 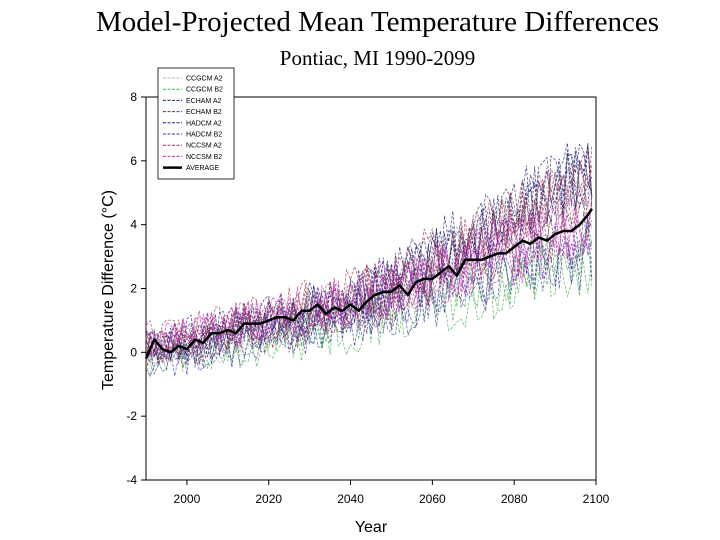 I want to click on y-tick-label: 0, so click(x=133, y=352).